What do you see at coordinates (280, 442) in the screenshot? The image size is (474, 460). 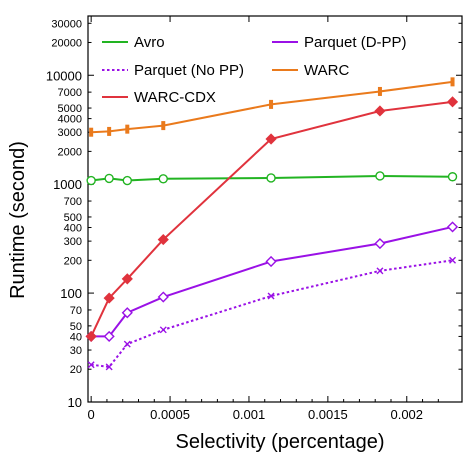 I see `x-axis-title: Selectivity (percentage)` at bounding box center [280, 442].